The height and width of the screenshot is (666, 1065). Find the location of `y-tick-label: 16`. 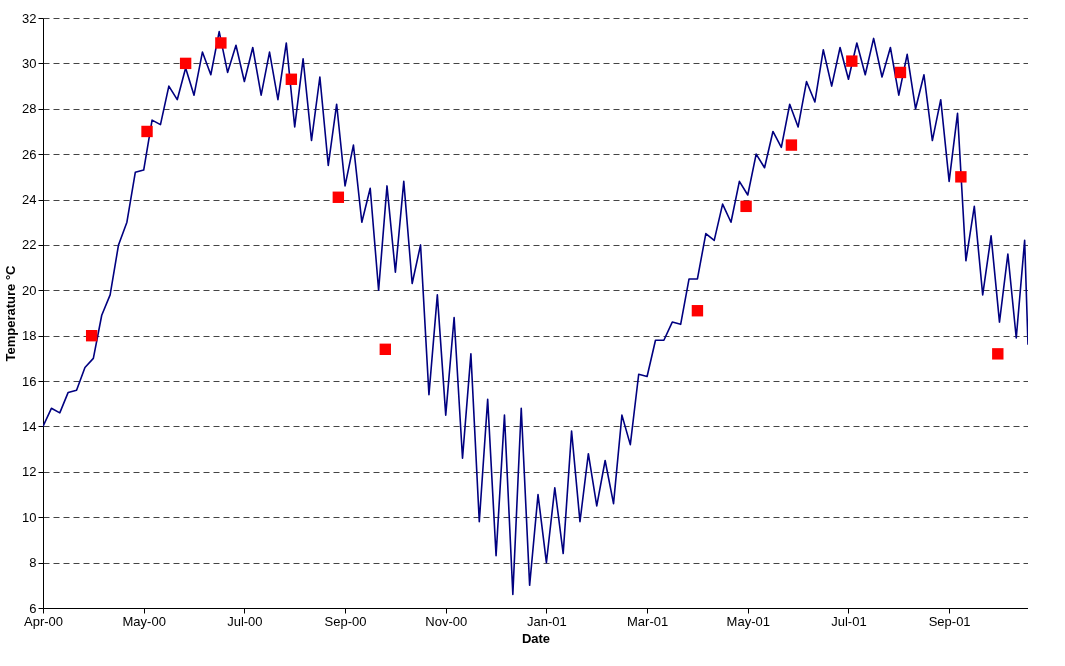

y-tick-label: 16 is located at coordinates (29, 381).